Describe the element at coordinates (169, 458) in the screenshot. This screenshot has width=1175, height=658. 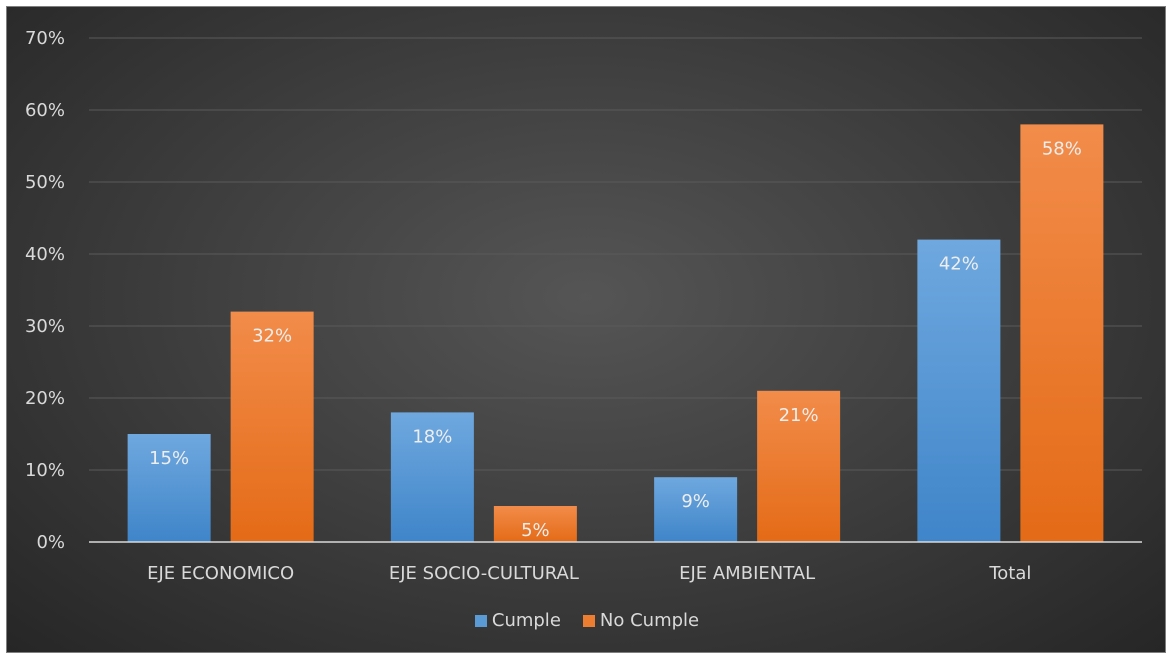
I see `data-label-cumple: 15%` at that location.